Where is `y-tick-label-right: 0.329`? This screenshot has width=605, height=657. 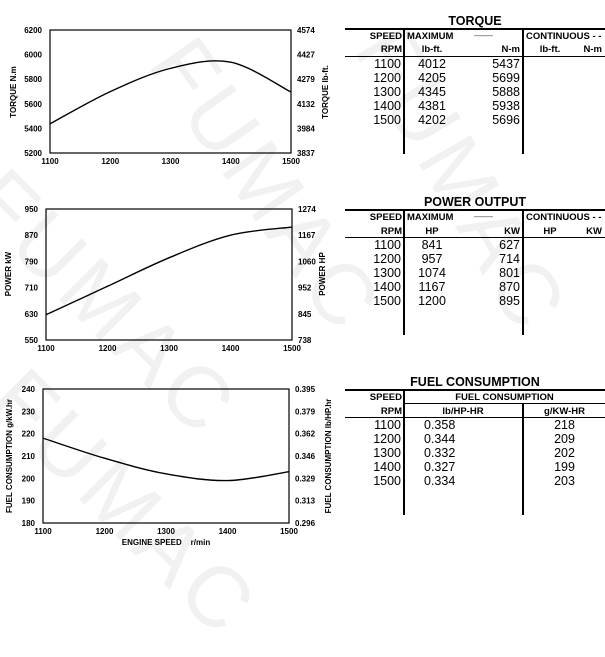
y-tick-label-right: 0.329 is located at coordinates (305, 478).